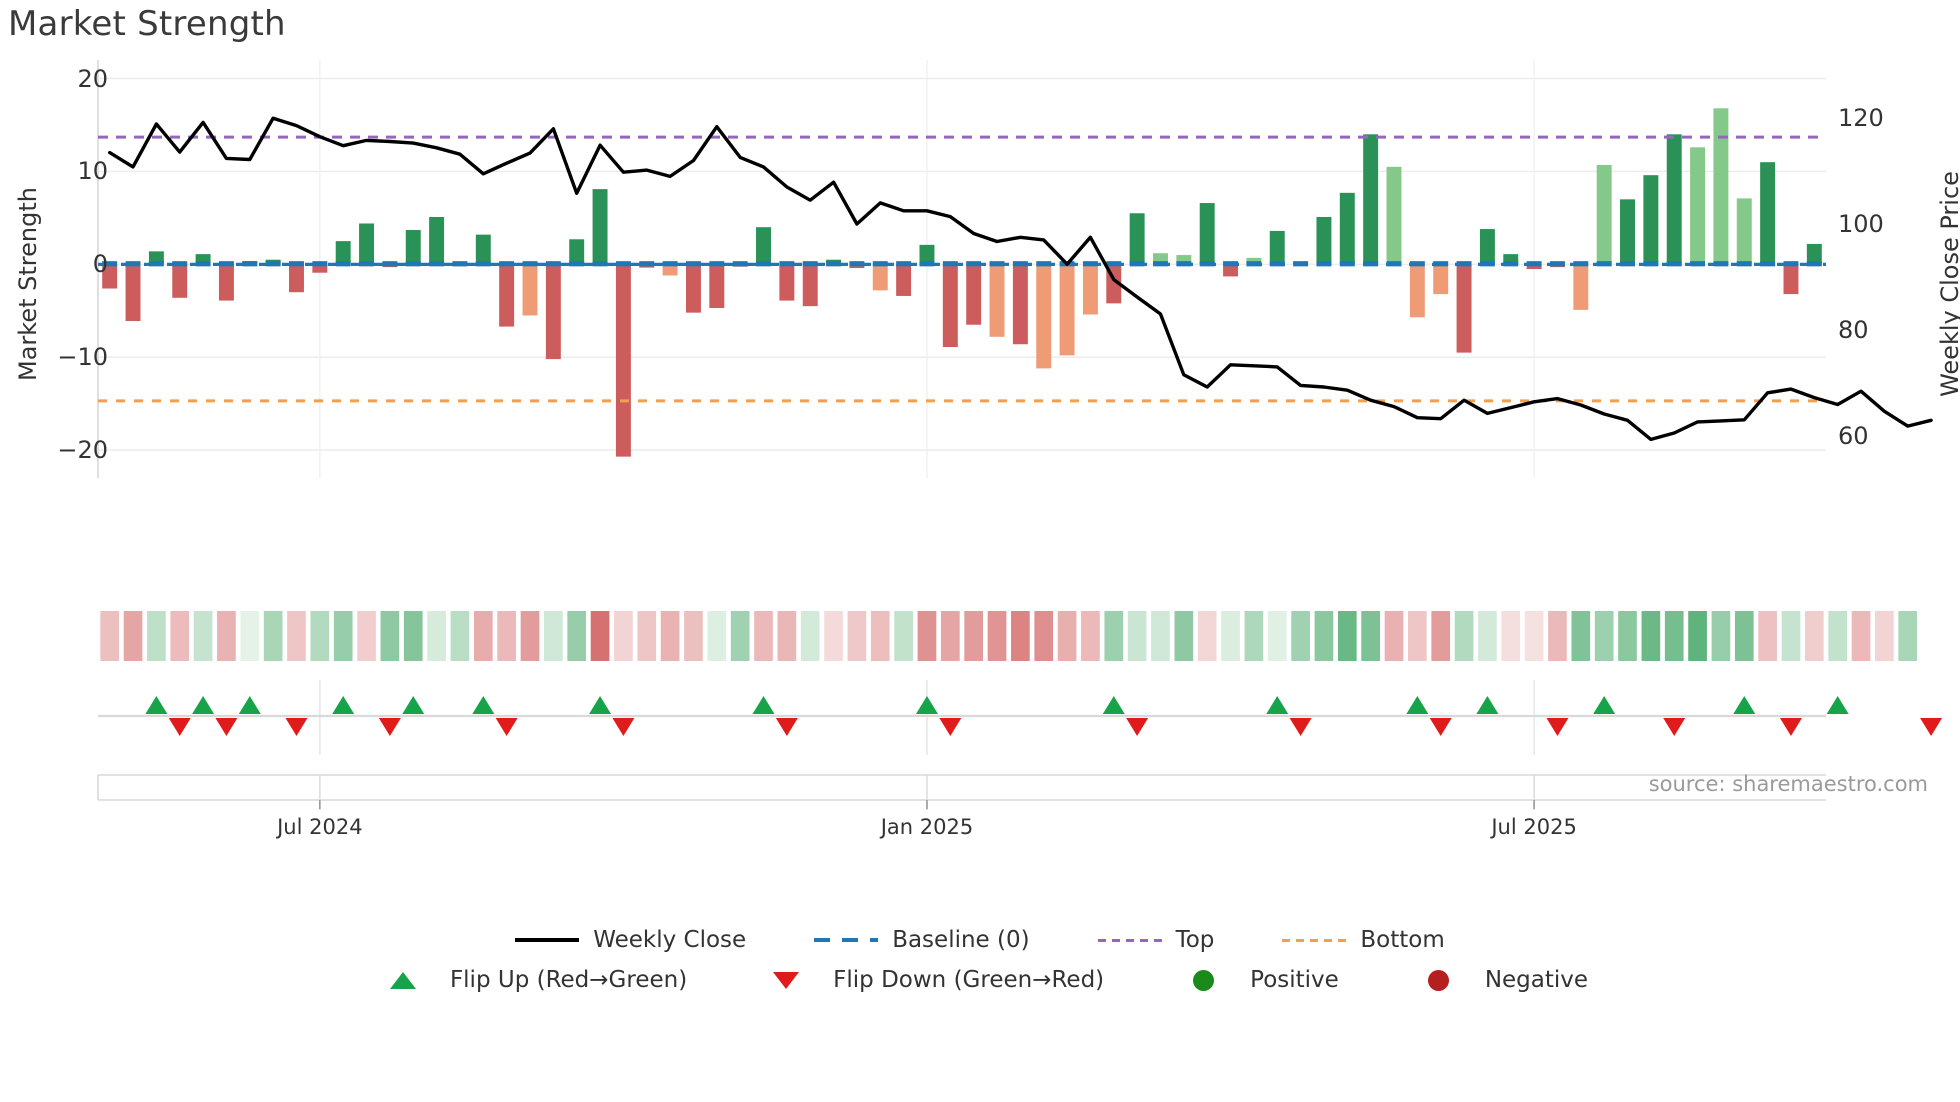 This screenshot has height=1102, width=1960. I want to click on legend-item-flip-up: Flip Up (Red→Green), so click(529, 980).